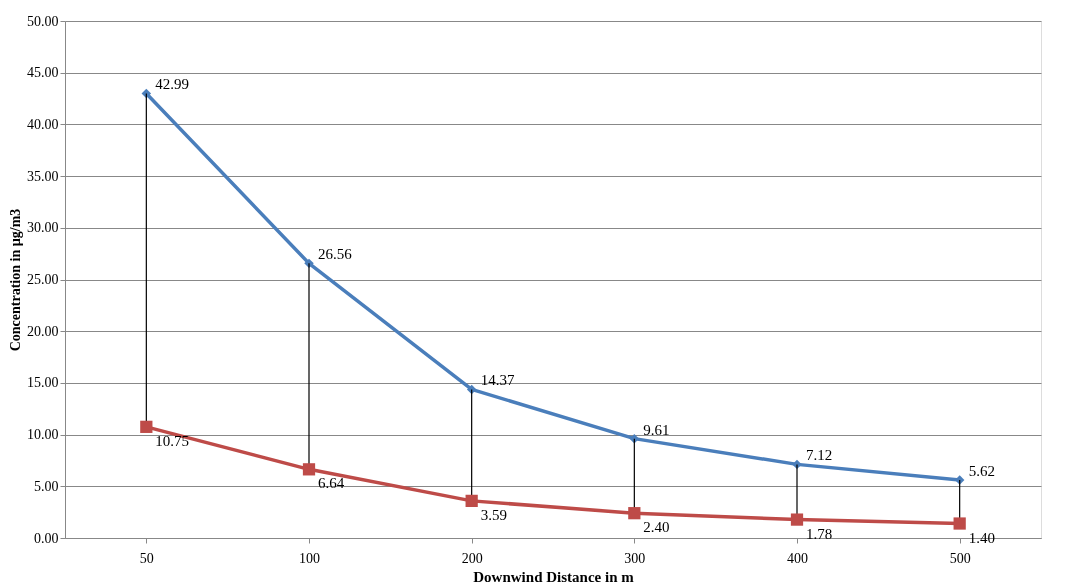 Image resolution: width=1081 pixels, height=588 pixels. Describe the element at coordinates (46, 486) in the screenshot. I see `y-tick-label: 5.00` at that location.